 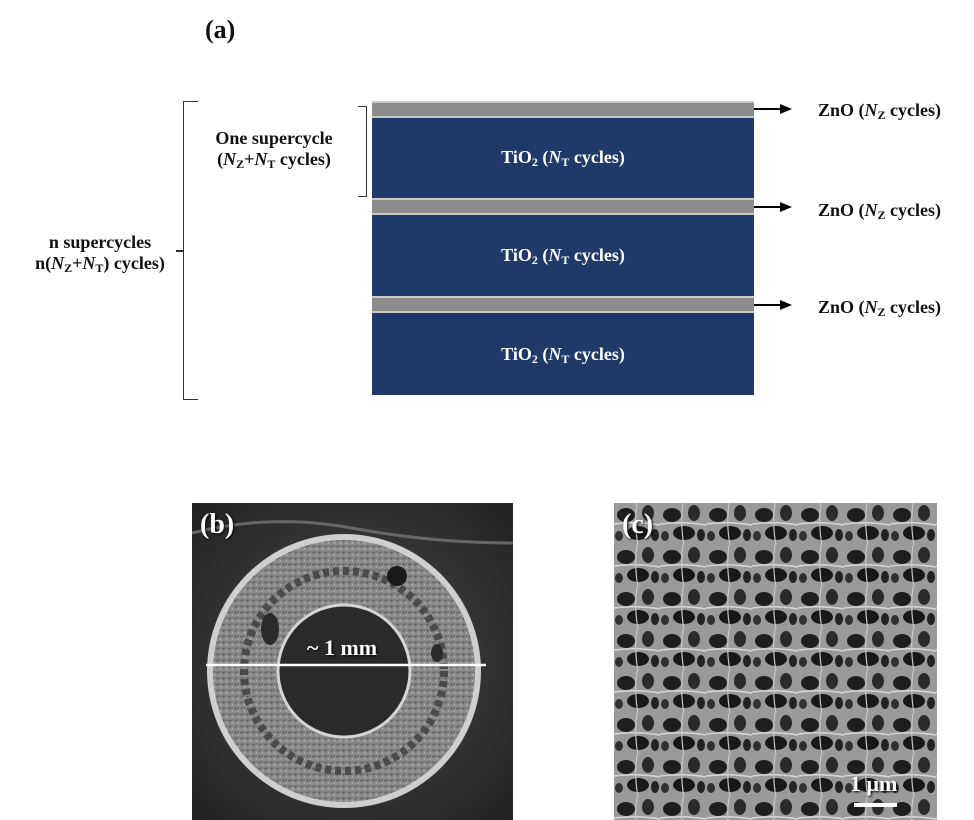 I want to click on tio2-layer-2-label: TiO2 (NT cycles), so click(x=563, y=256).